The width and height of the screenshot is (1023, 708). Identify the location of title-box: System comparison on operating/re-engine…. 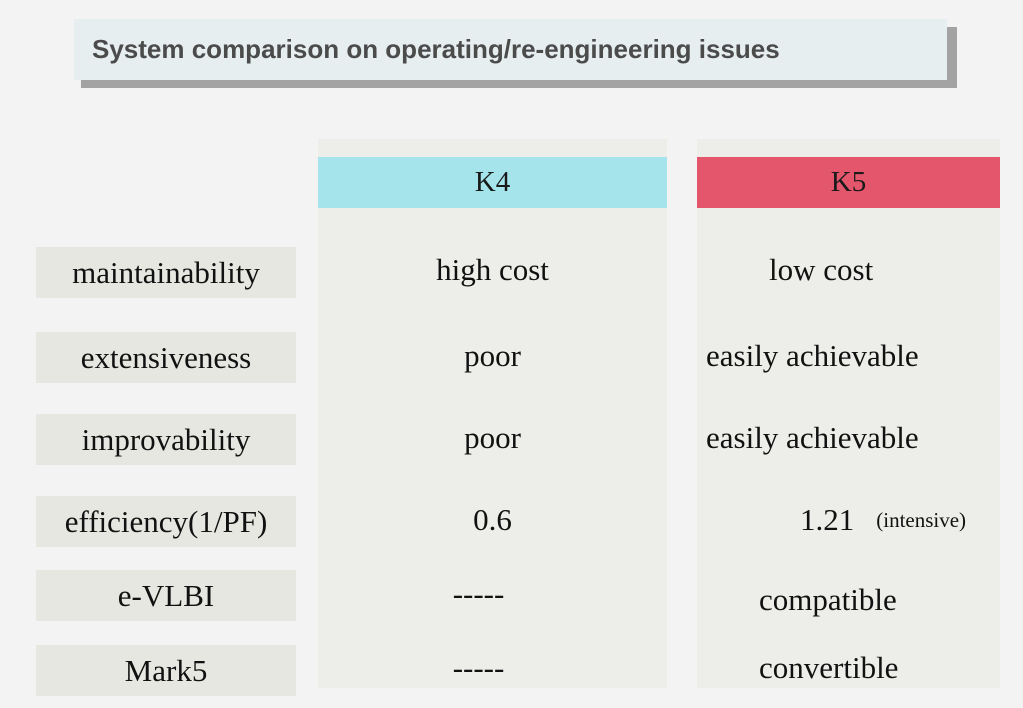
(510, 49).